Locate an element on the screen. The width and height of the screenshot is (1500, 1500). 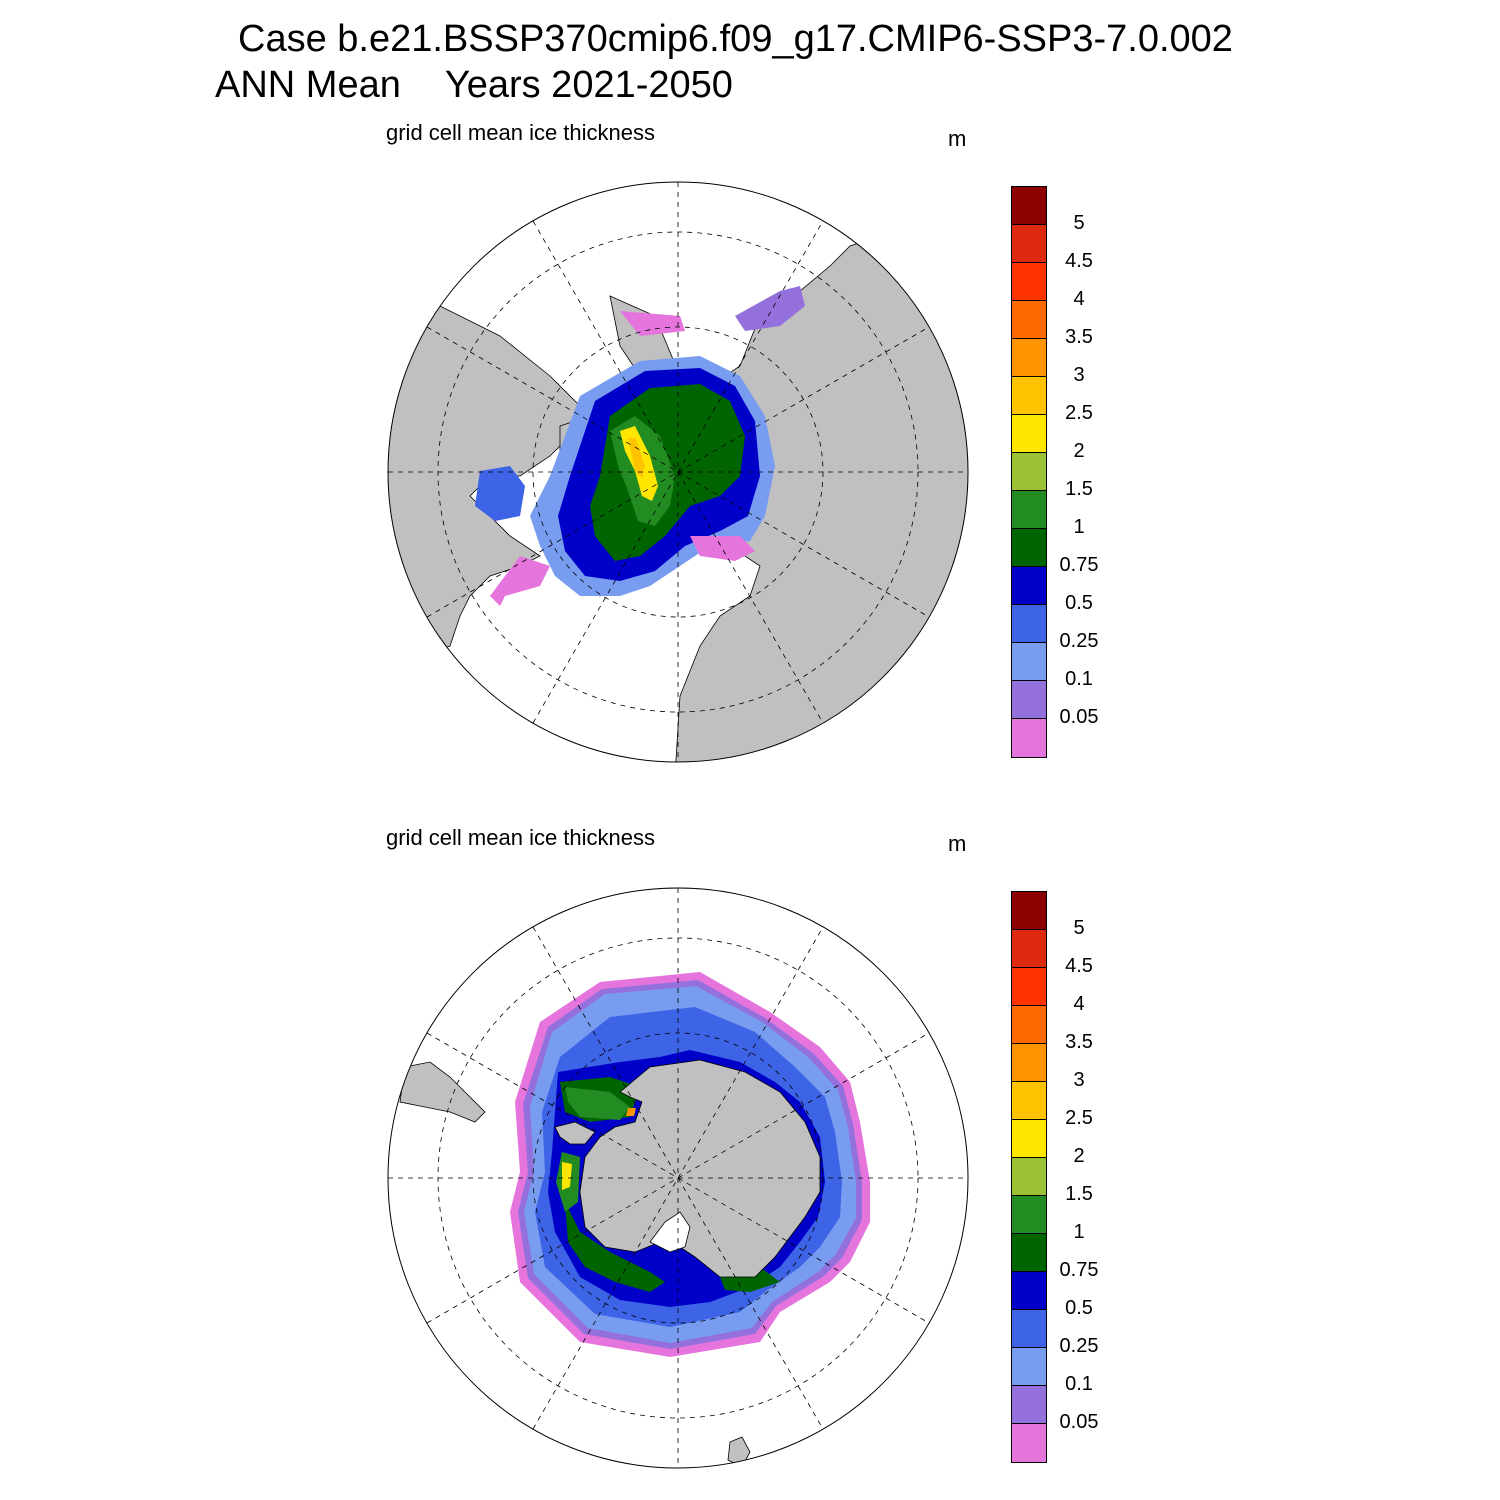
ice-barents-edge is located at coordinates (722, 548).